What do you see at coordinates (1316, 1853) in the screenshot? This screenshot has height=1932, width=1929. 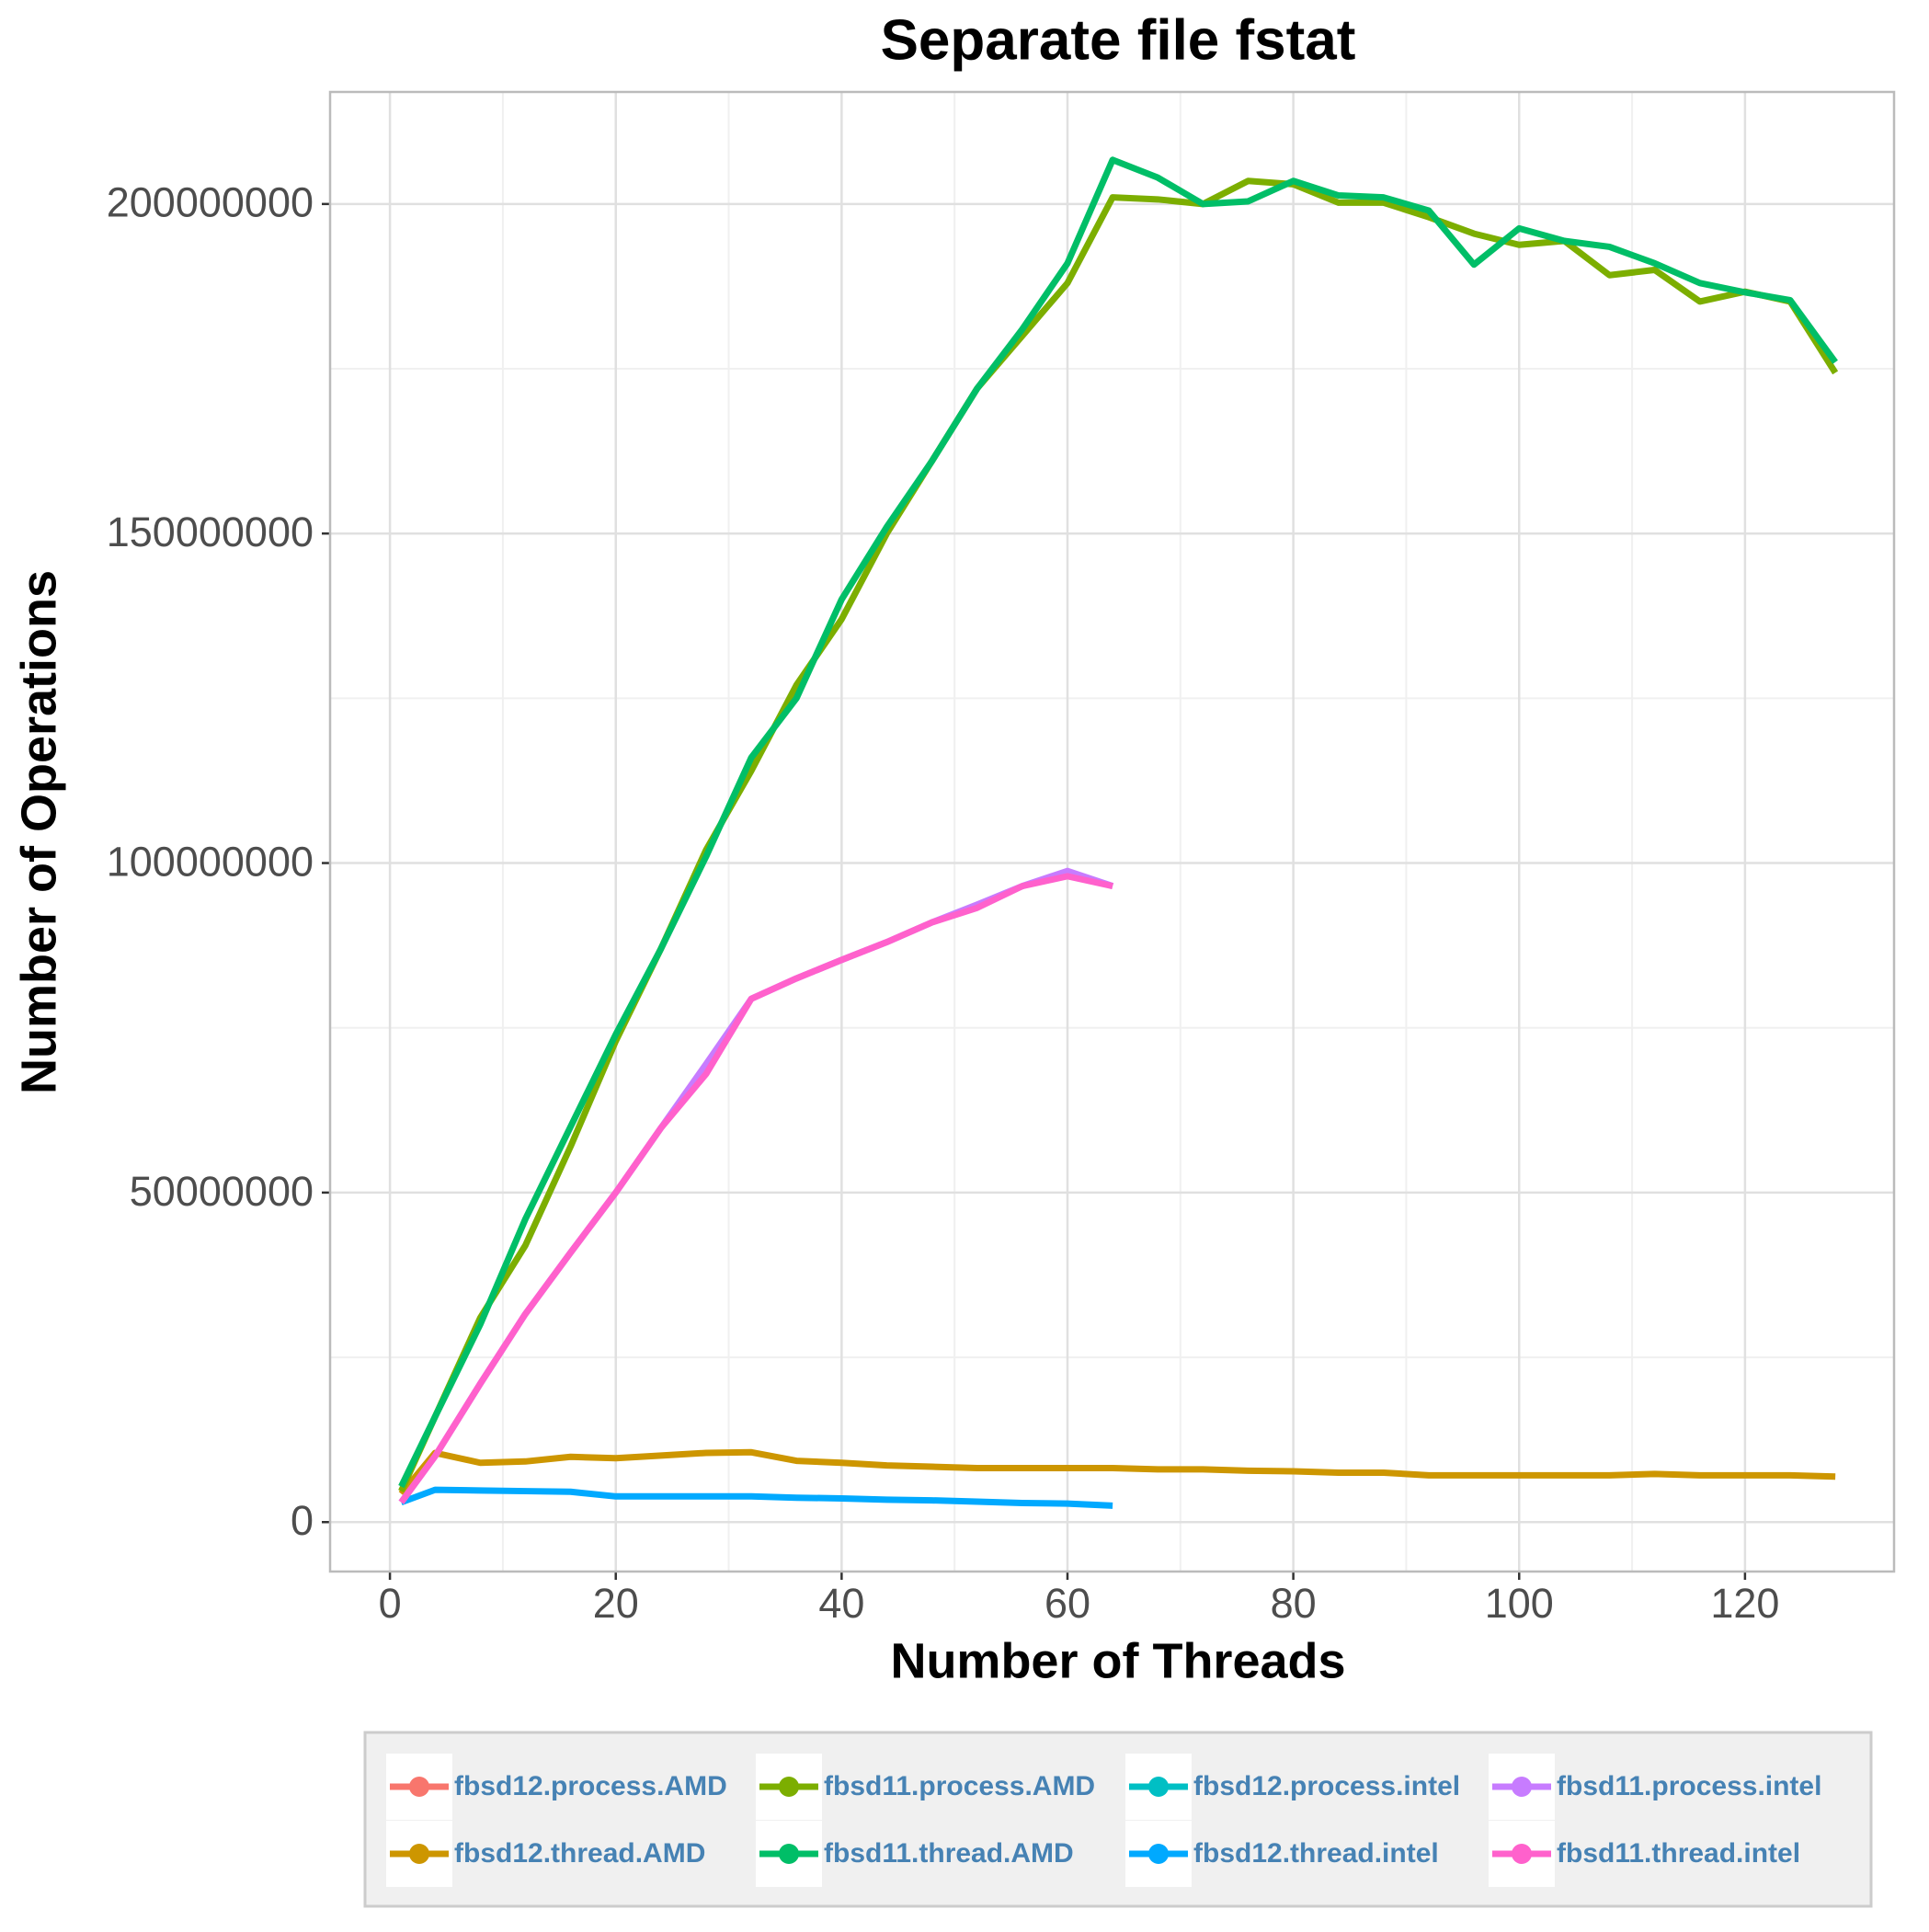 I see `legend-label: fbsd12.thread.intel` at bounding box center [1316, 1853].